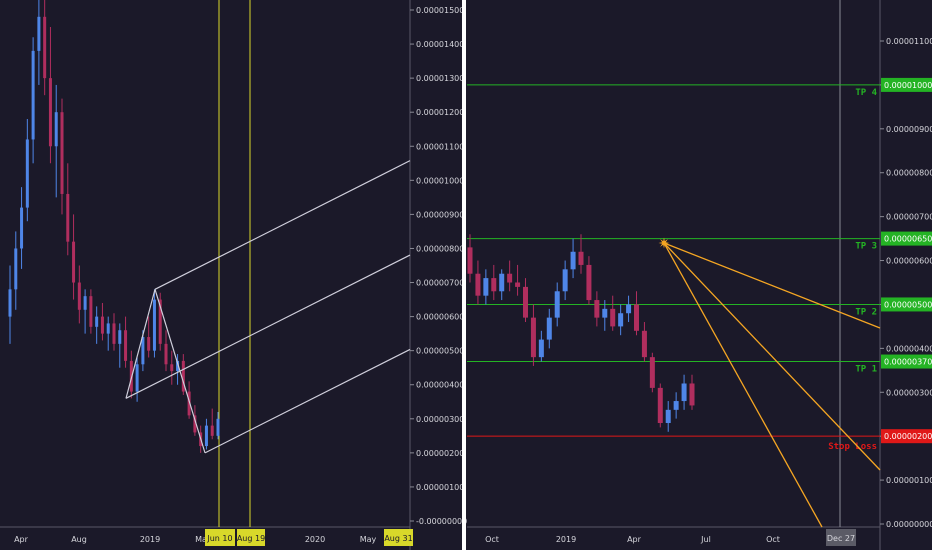  Describe the element at coordinates (440, 487) in the screenshot. I see `left-y-tick-label: 0.00000100` at that location.